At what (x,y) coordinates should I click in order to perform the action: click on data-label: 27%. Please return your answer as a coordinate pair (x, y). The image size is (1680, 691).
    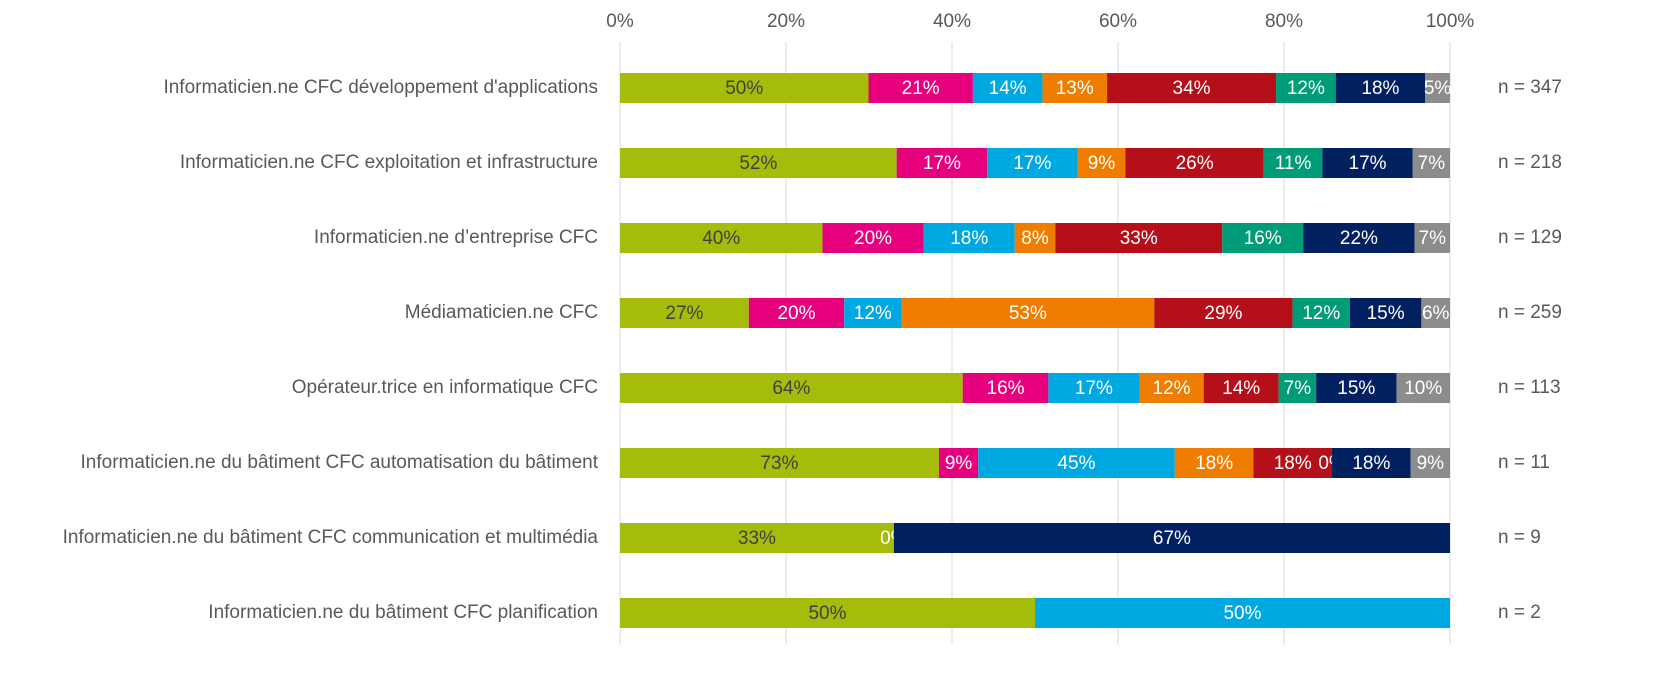
    Looking at the image, I should click on (684, 313).